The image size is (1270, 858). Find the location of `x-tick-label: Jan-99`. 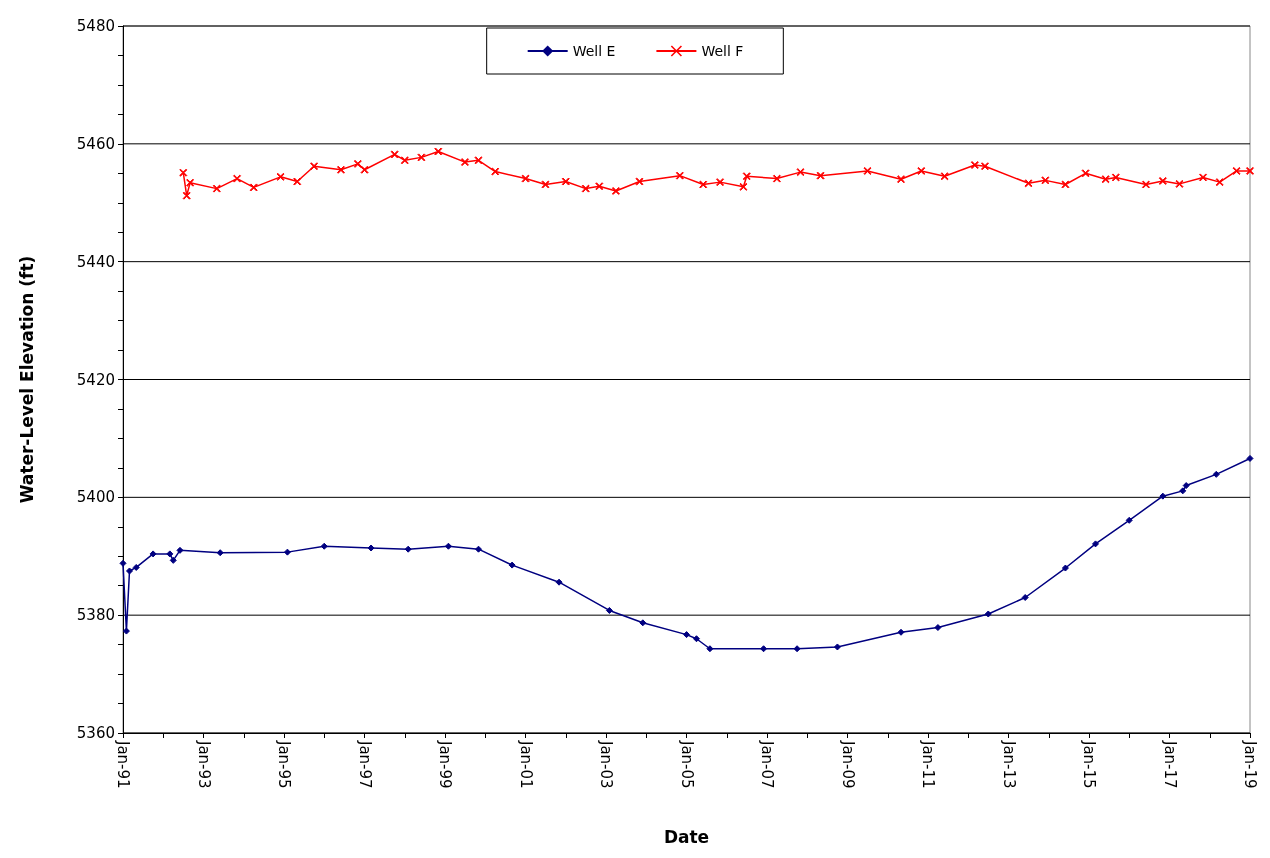

x-tick-label: Jan-99 is located at coordinates (445, 764).